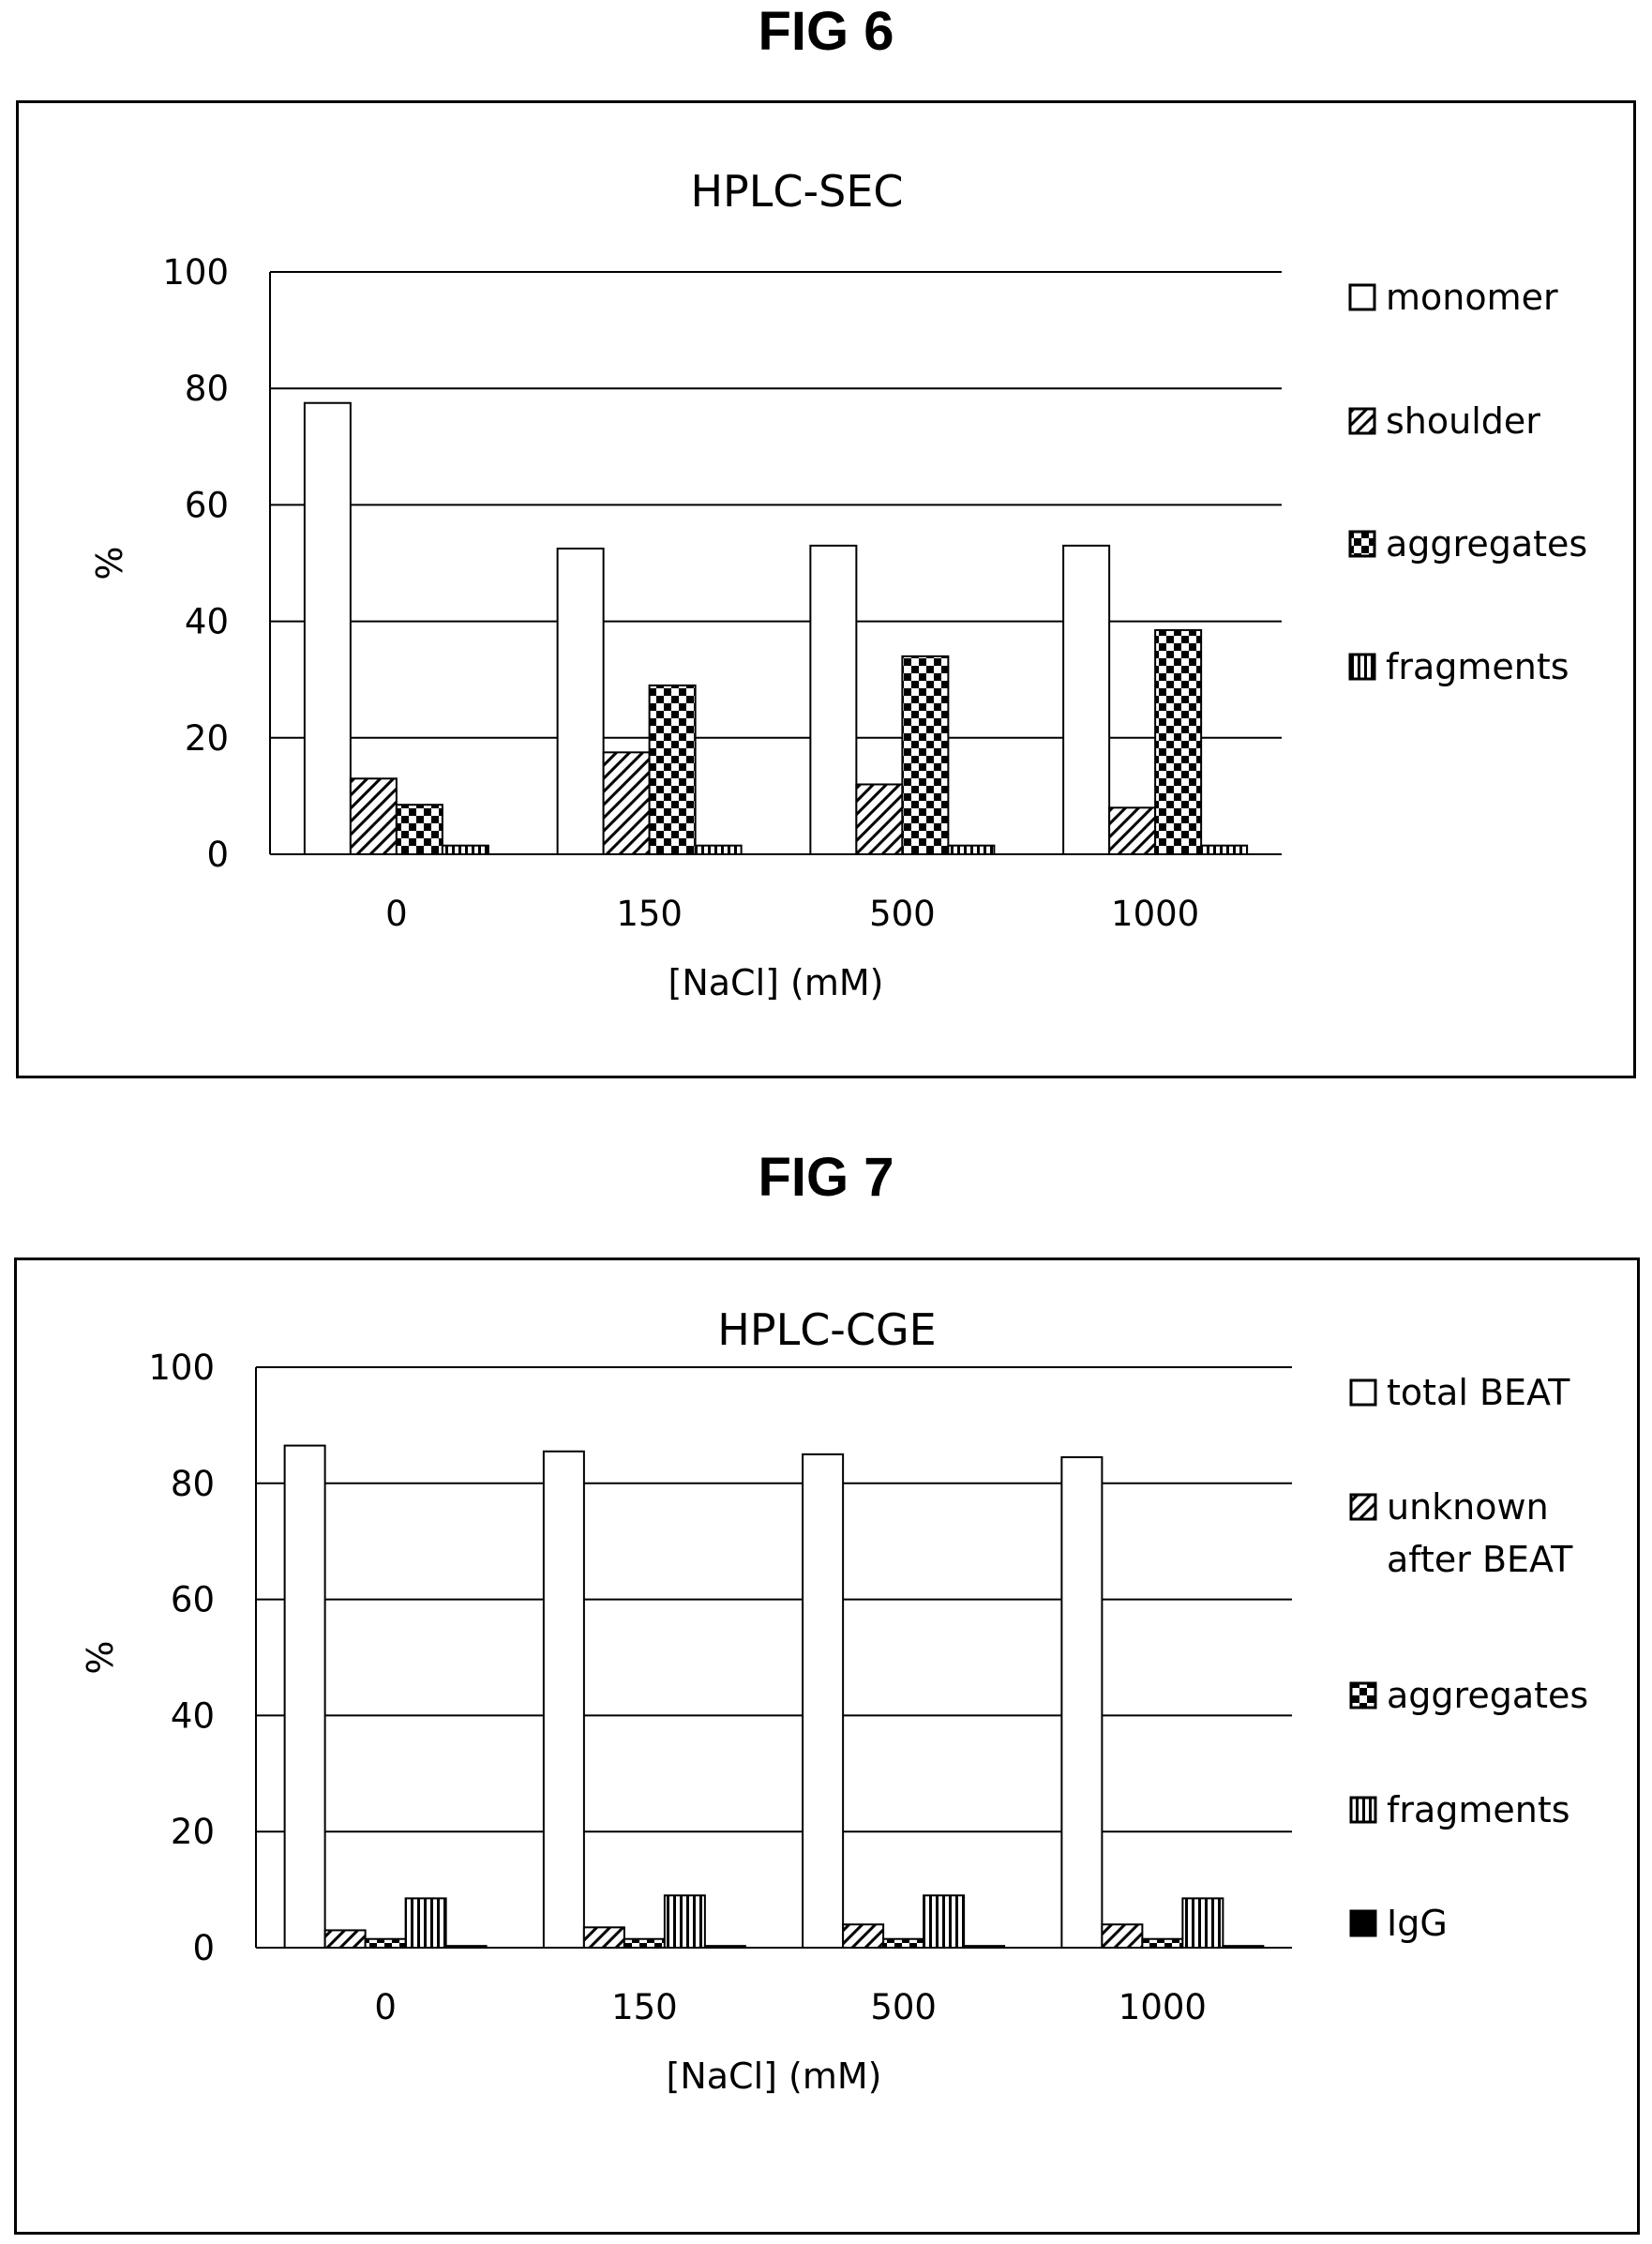  Describe the element at coordinates (1362, 297) in the screenshot. I see `legend-swatch-monomer` at that location.